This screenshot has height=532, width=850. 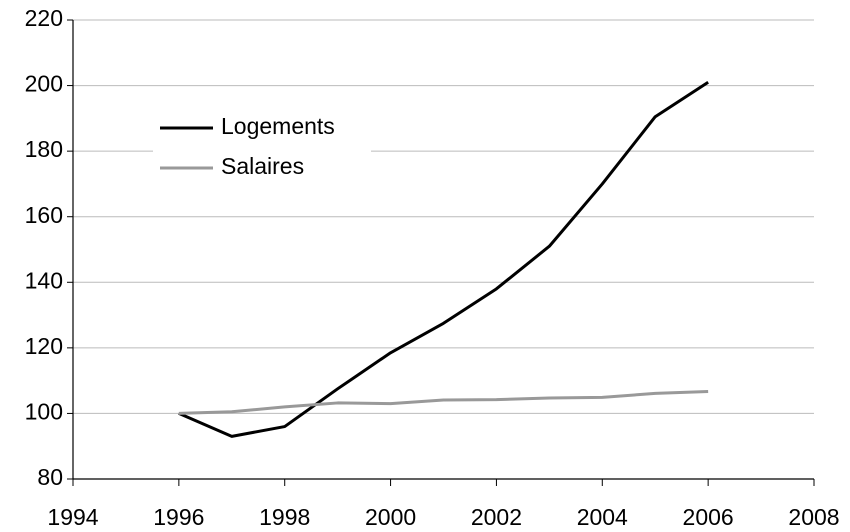 What do you see at coordinates (262, 166) in the screenshot?
I see `legend-label: Salaires` at bounding box center [262, 166].